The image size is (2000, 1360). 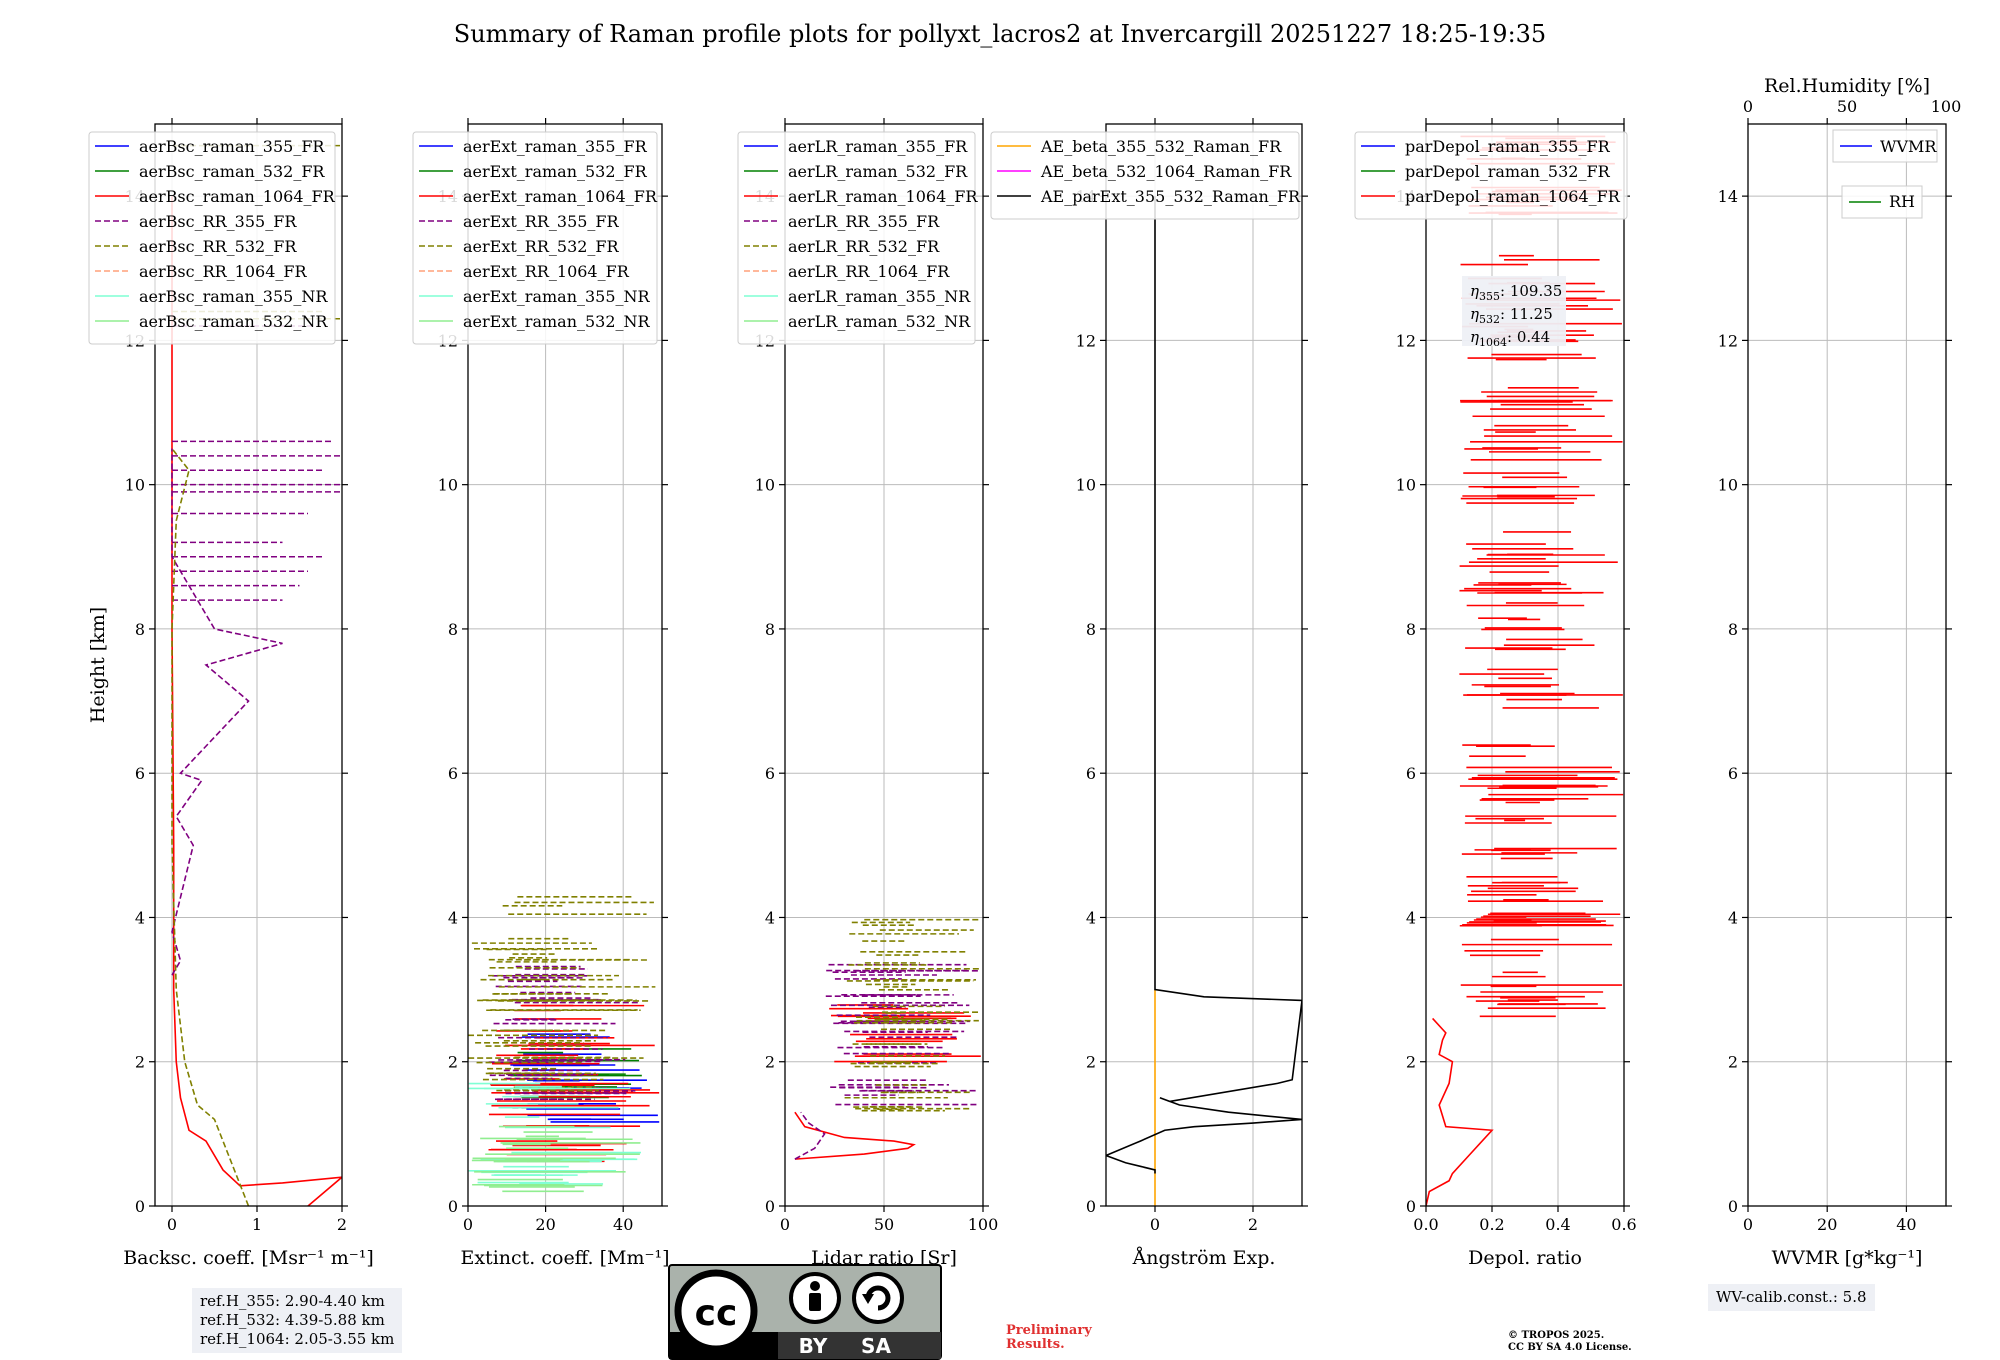 I want to click on wv-calib-constant: WV-calib.const.: 5.8, so click(x=1791, y=1297).